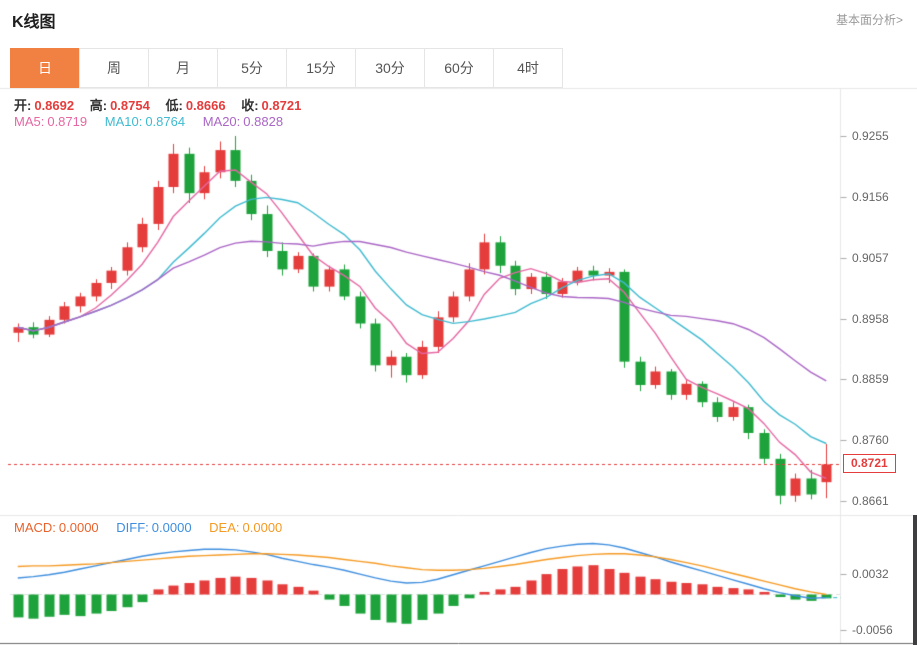 This screenshot has height=645, width=917. Describe the element at coordinates (51, 121) in the screenshot. I see `ma5-legend-item: MA5: 0.8719` at that location.